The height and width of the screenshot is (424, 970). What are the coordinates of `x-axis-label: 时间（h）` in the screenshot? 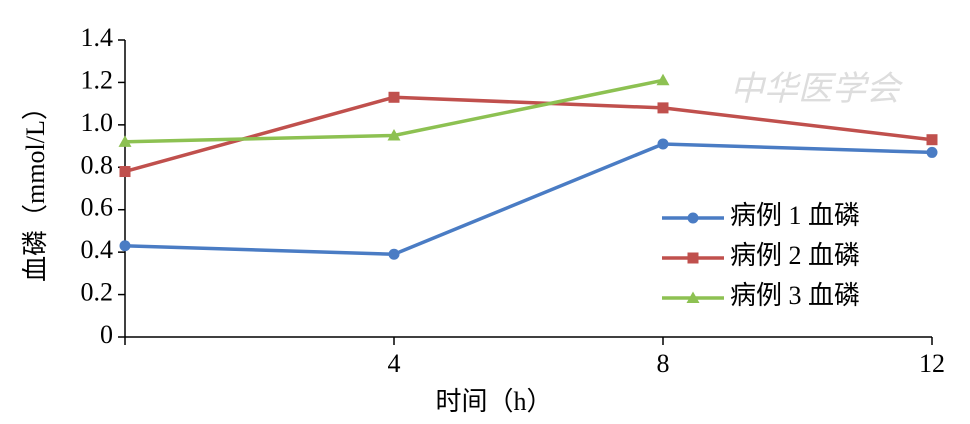 It's located at (493, 401).